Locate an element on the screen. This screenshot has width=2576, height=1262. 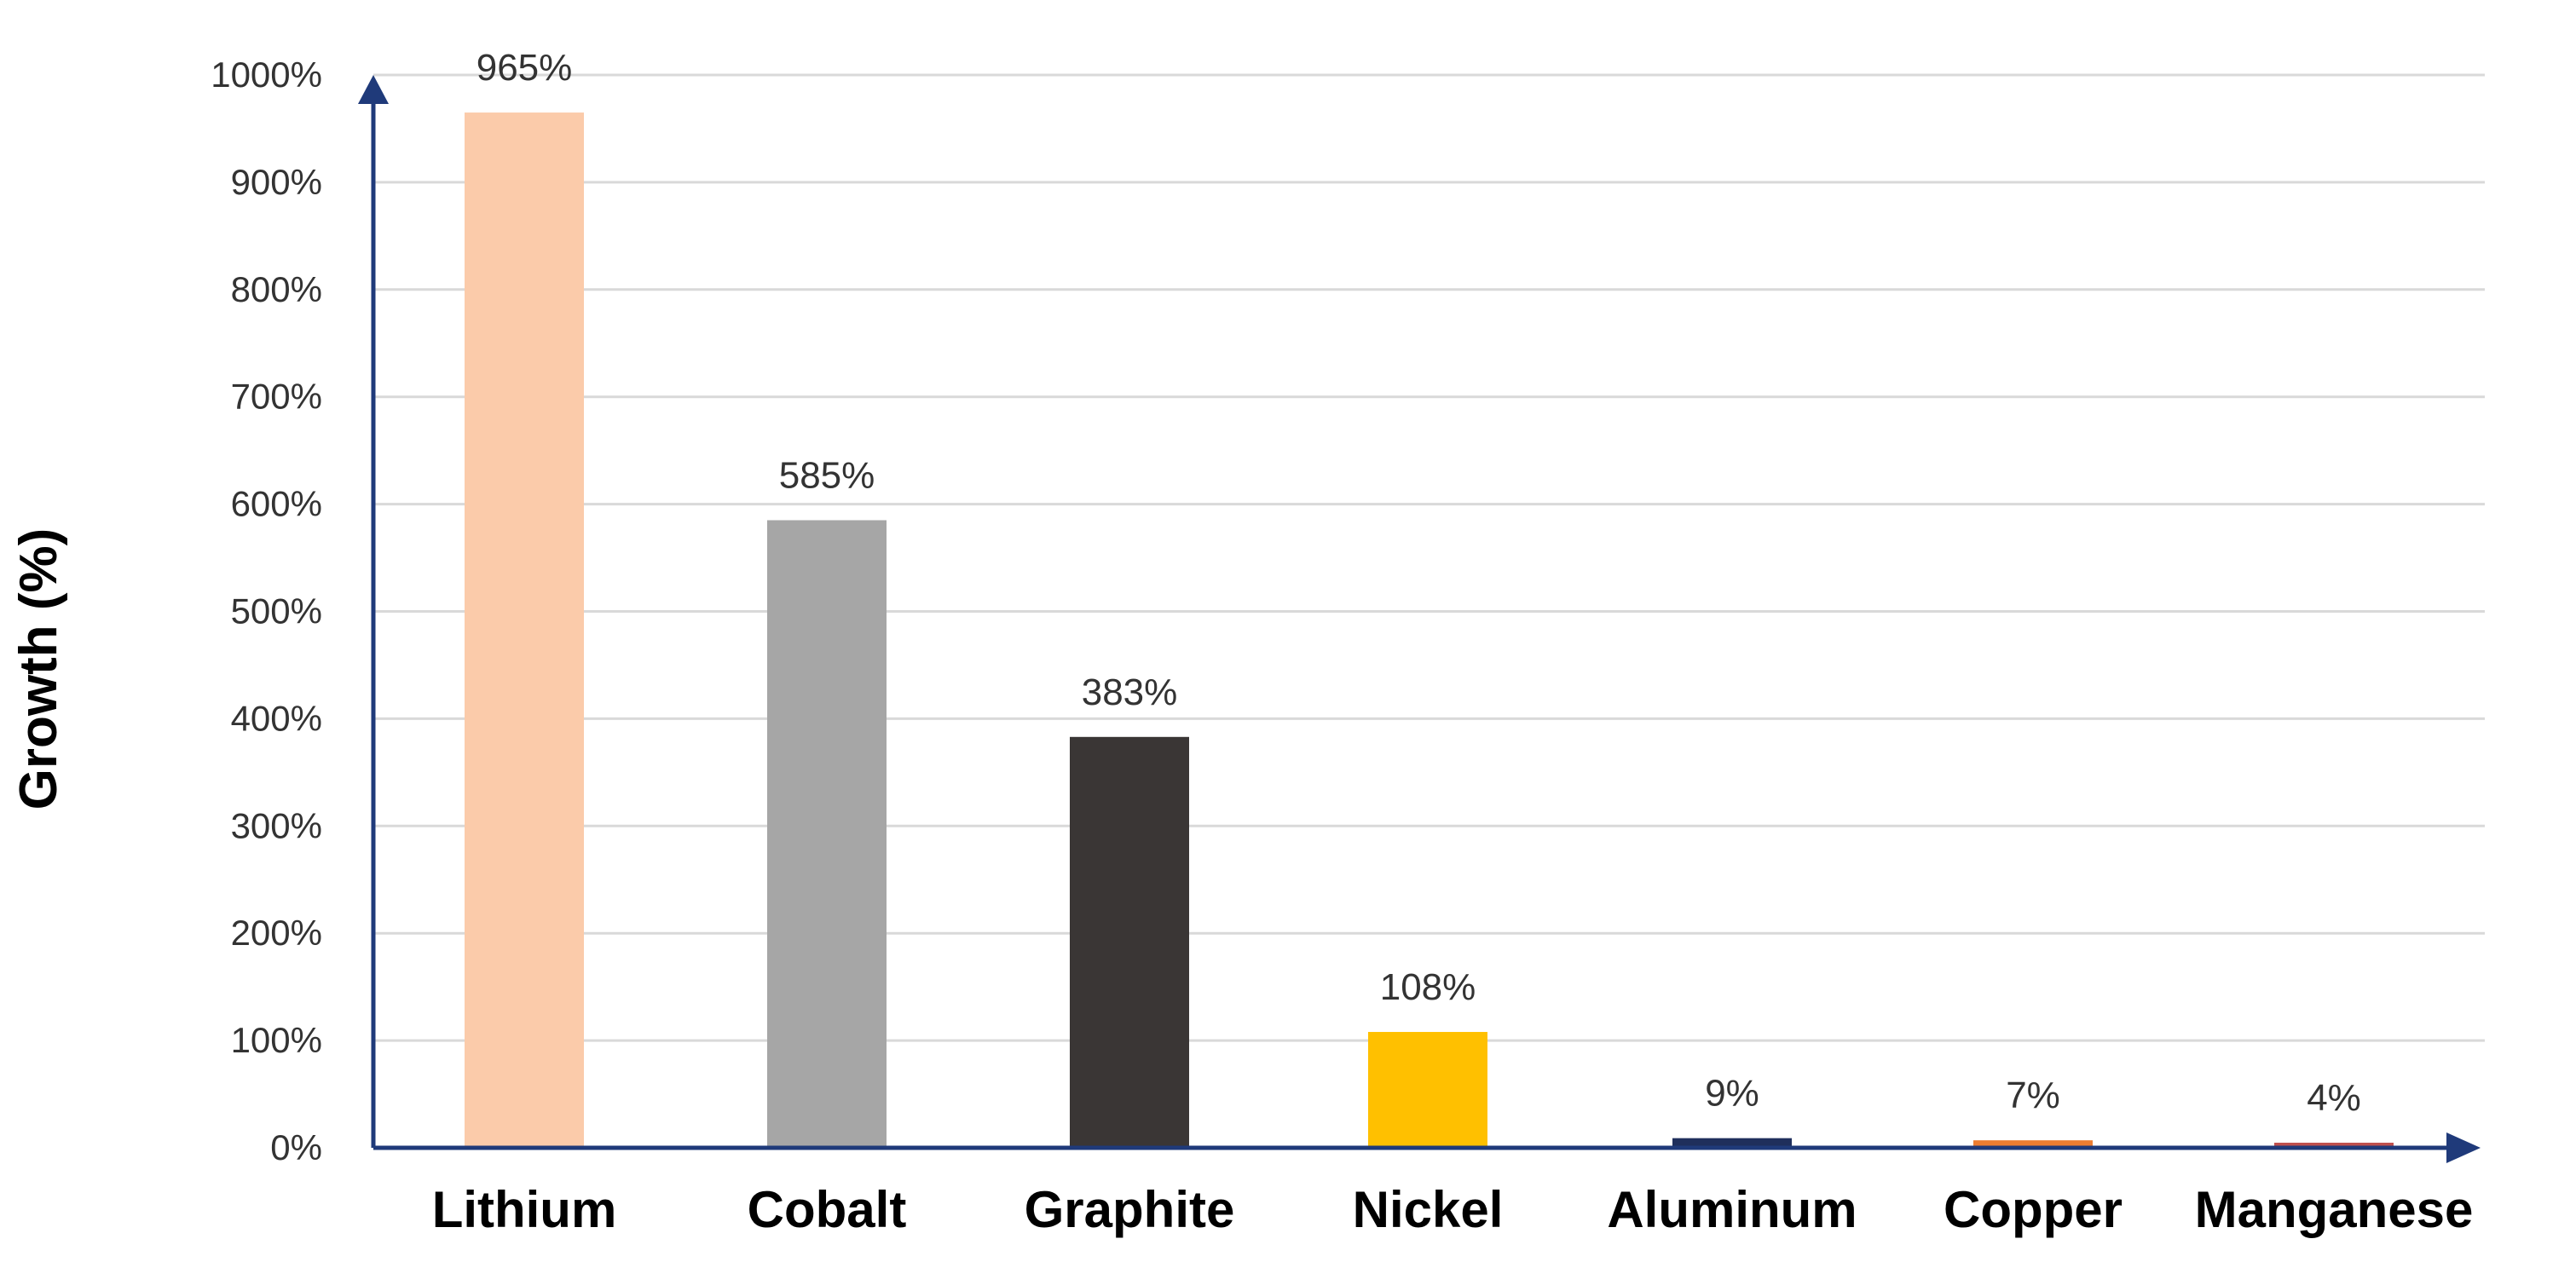
bar-copper is located at coordinates (2033, 1144).